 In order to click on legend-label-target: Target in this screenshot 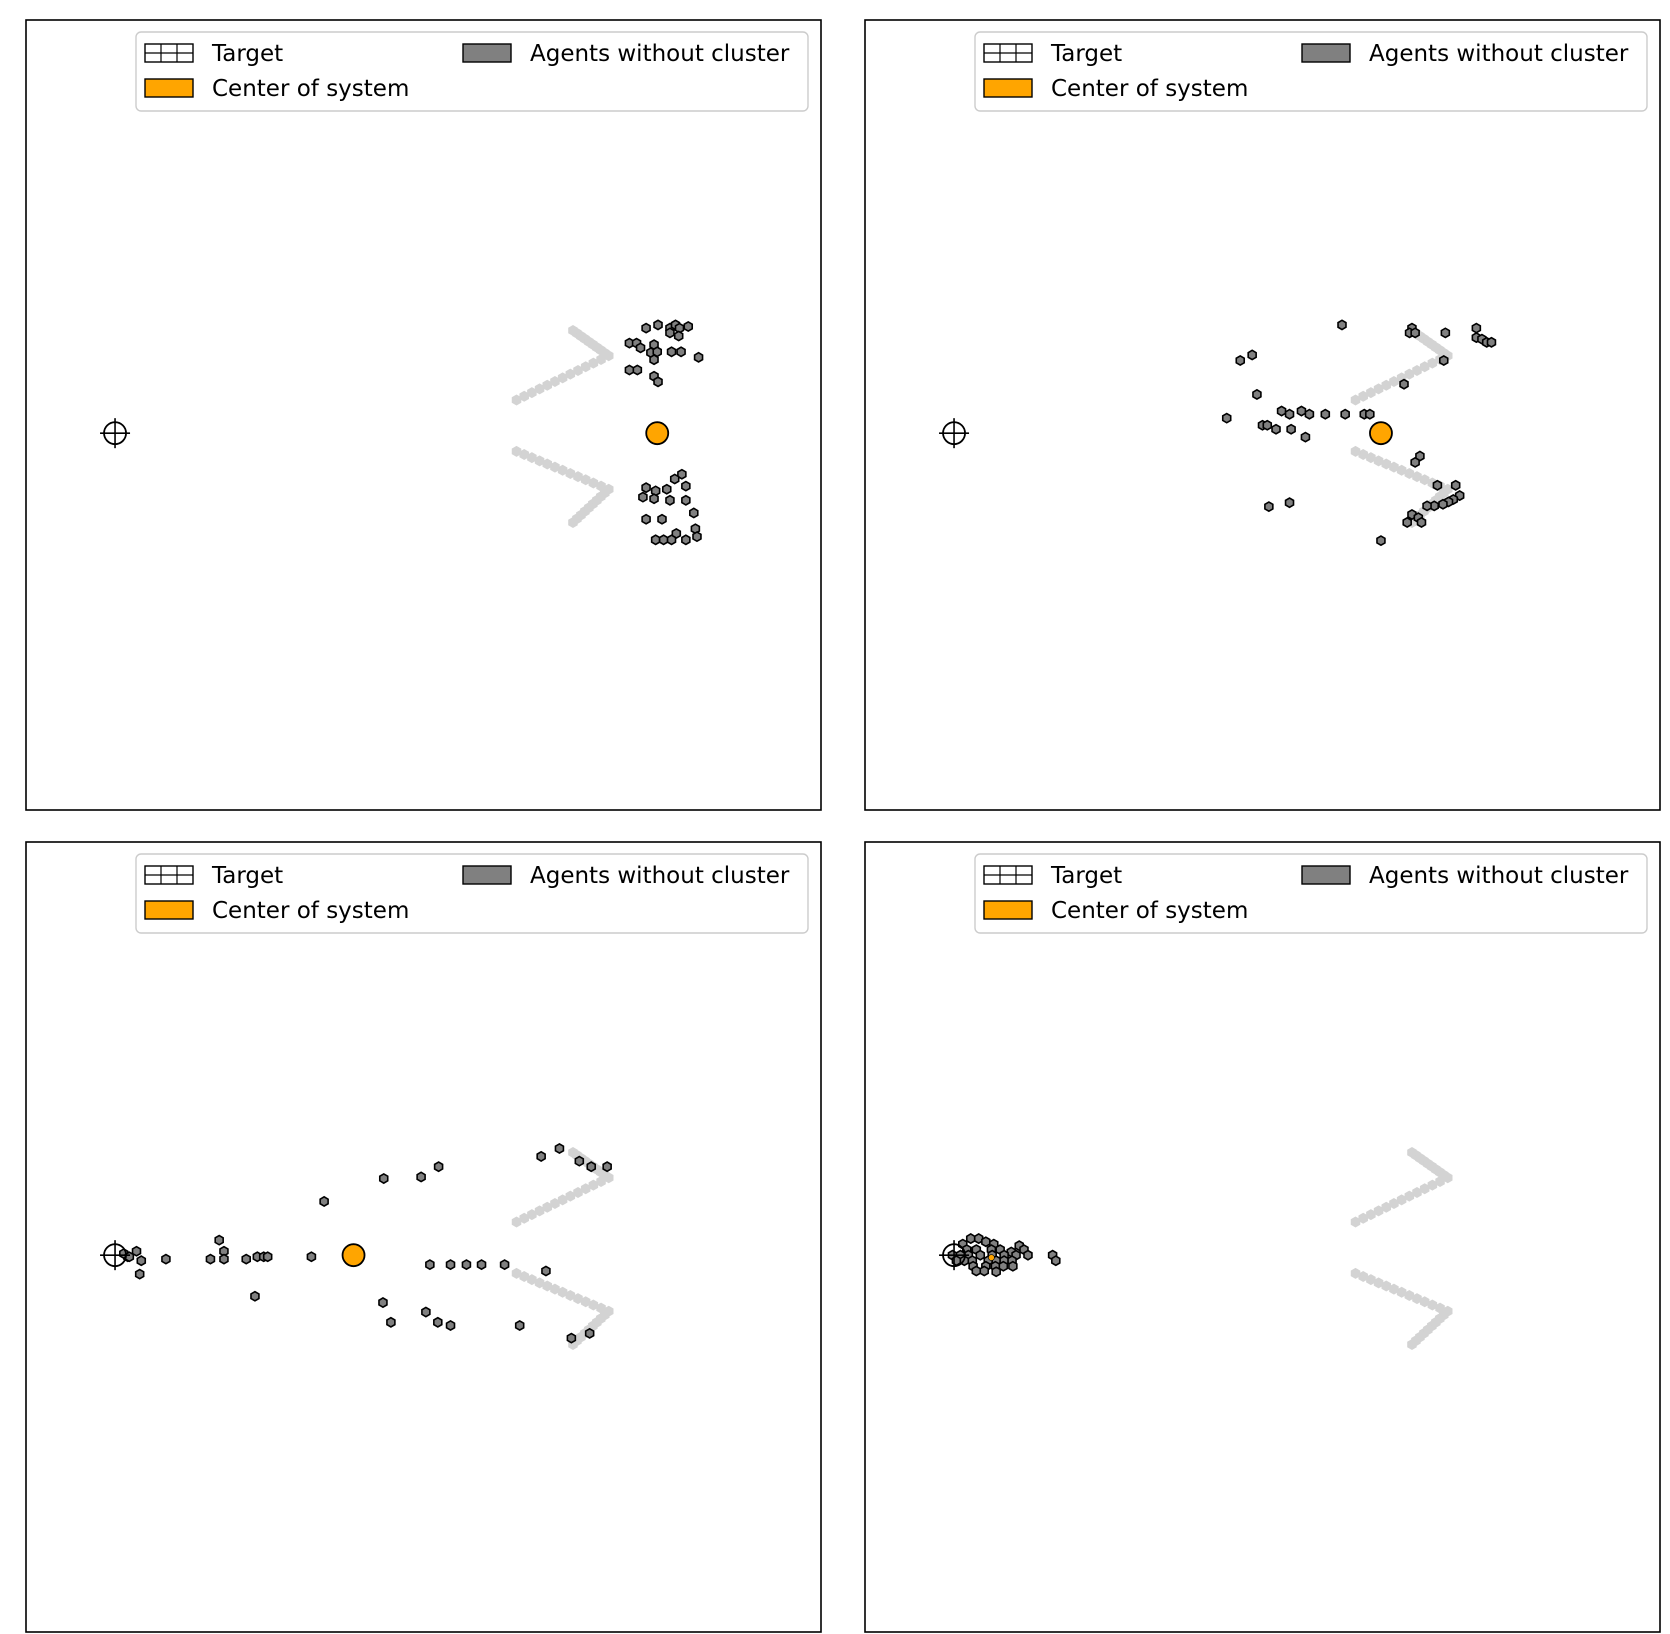, I will do `click(1086, 876)`.